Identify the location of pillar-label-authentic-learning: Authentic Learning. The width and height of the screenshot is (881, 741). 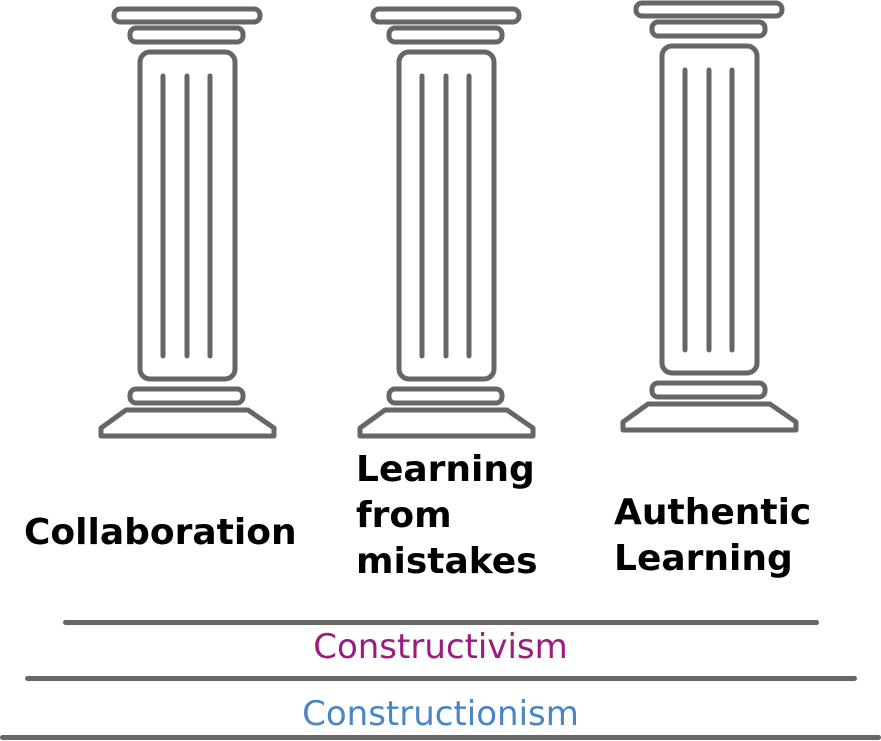
(712, 536).